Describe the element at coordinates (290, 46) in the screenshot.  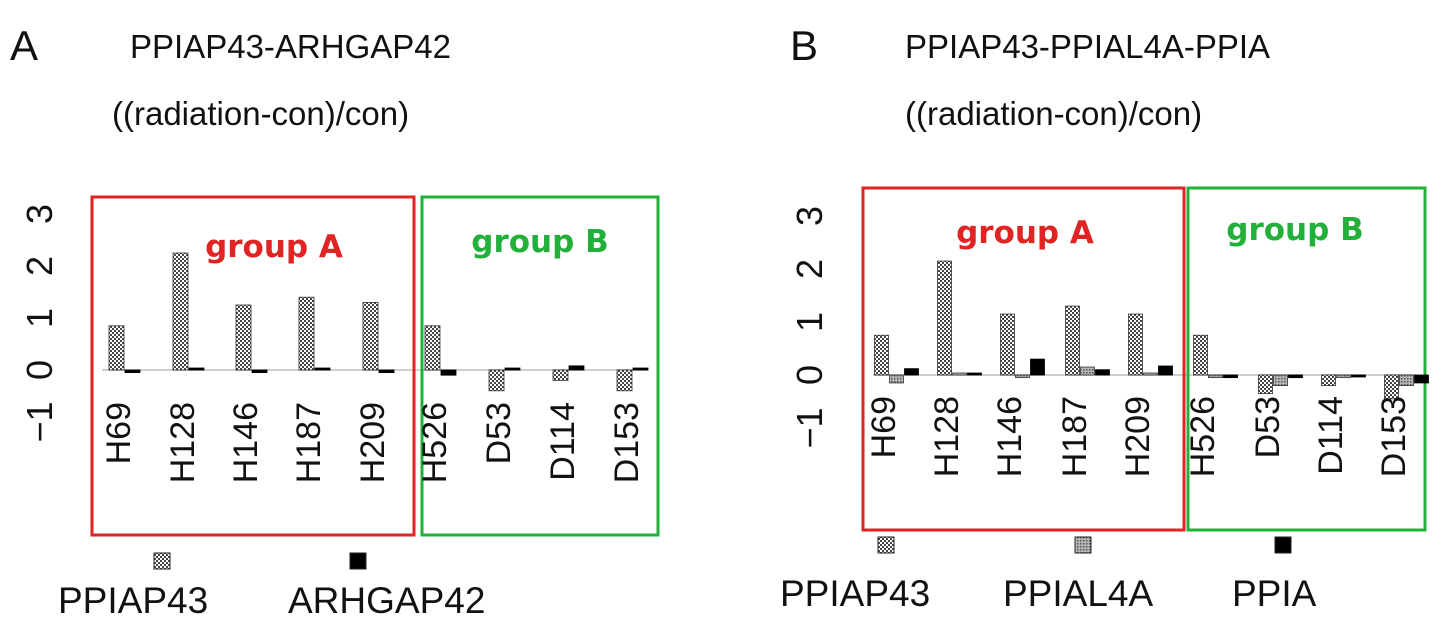
I see `panel-a-title: PPIAP43-ARHGAP42` at that location.